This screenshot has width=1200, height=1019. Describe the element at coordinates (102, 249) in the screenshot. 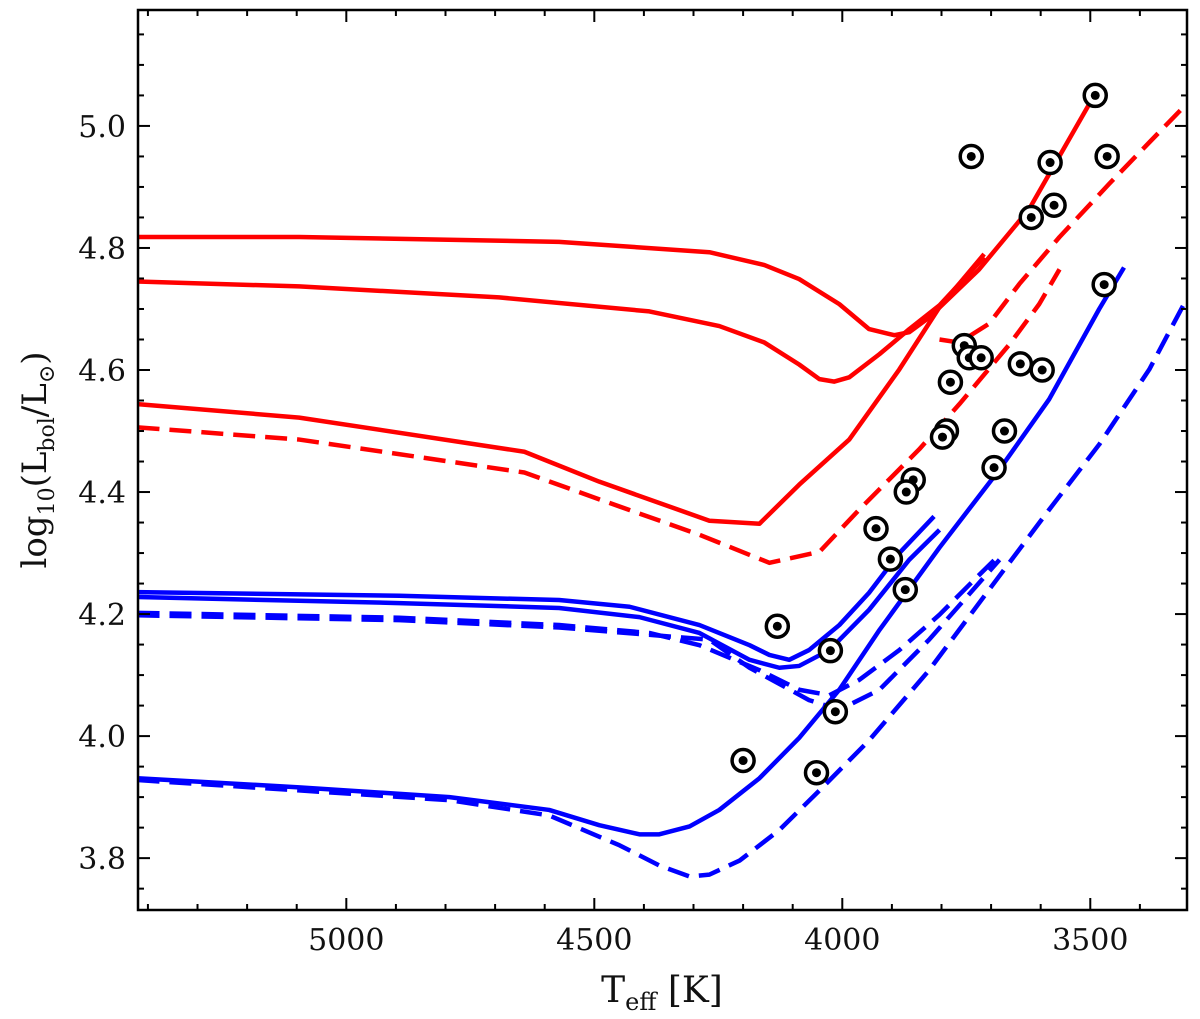

I see `y-tick-label: 4.8` at that location.